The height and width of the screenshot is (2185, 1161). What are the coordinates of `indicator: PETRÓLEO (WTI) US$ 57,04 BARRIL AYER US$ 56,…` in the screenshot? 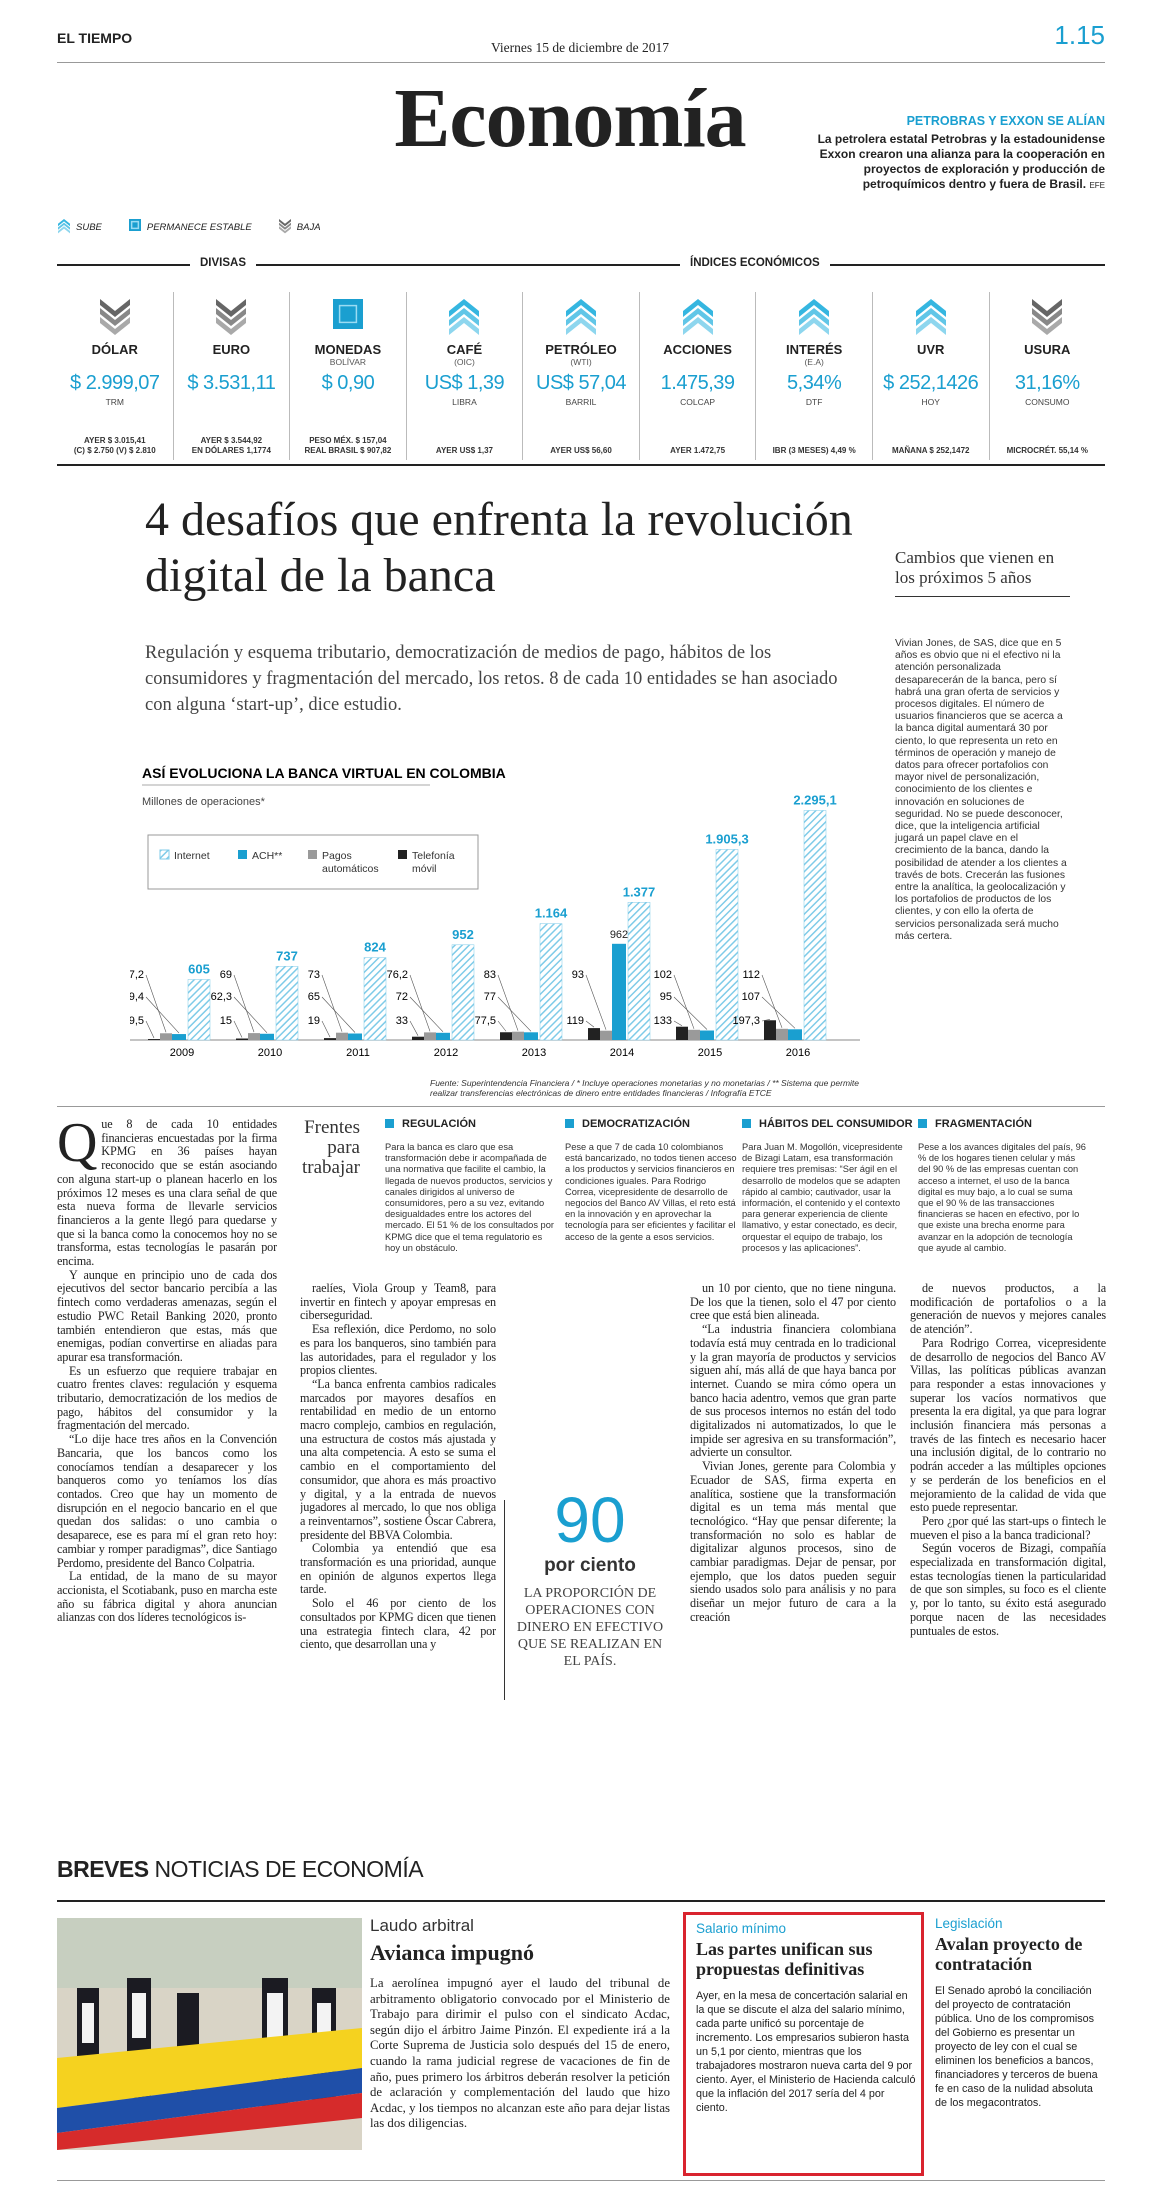 It's located at (580, 376).